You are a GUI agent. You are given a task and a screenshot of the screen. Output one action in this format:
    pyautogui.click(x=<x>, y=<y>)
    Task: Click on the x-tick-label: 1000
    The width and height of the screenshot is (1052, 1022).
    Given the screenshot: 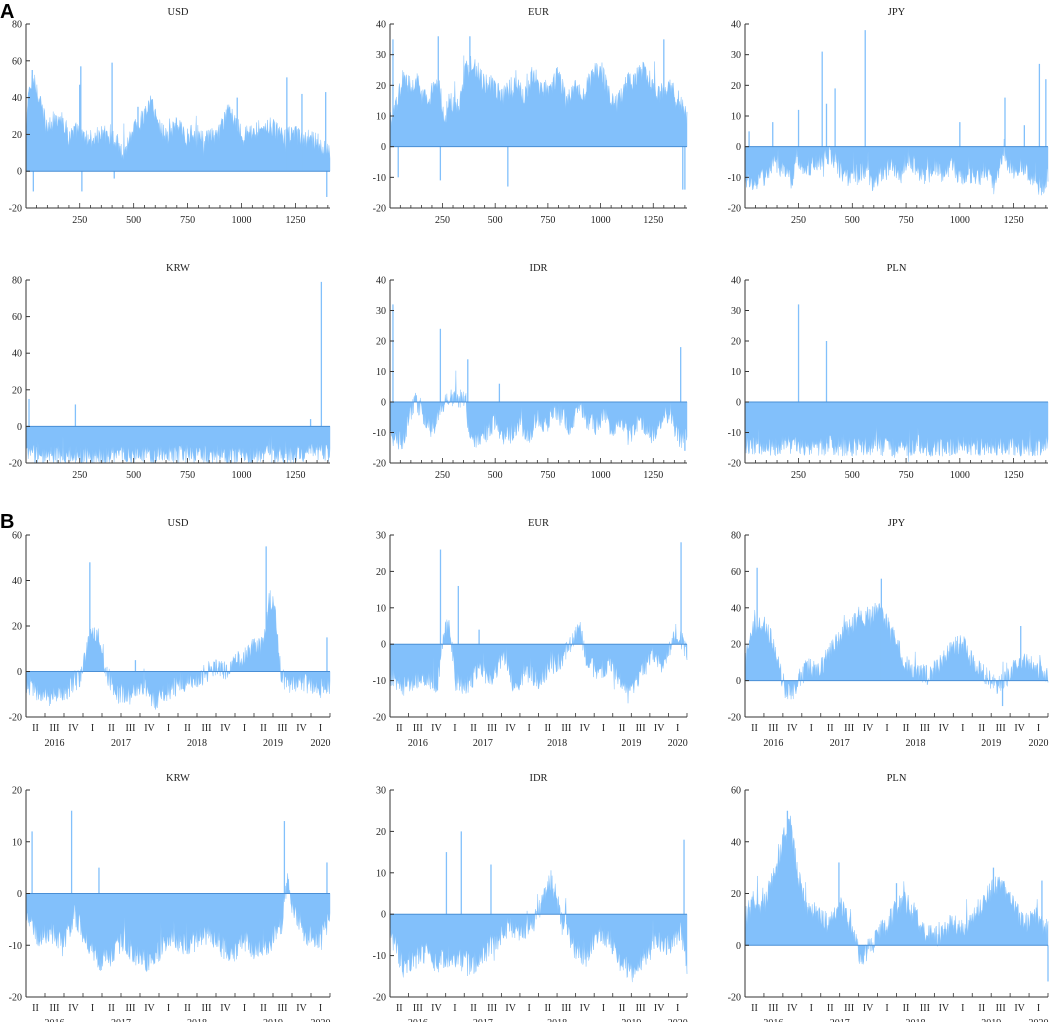 What is the action you would take?
    pyautogui.click(x=601, y=475)
    